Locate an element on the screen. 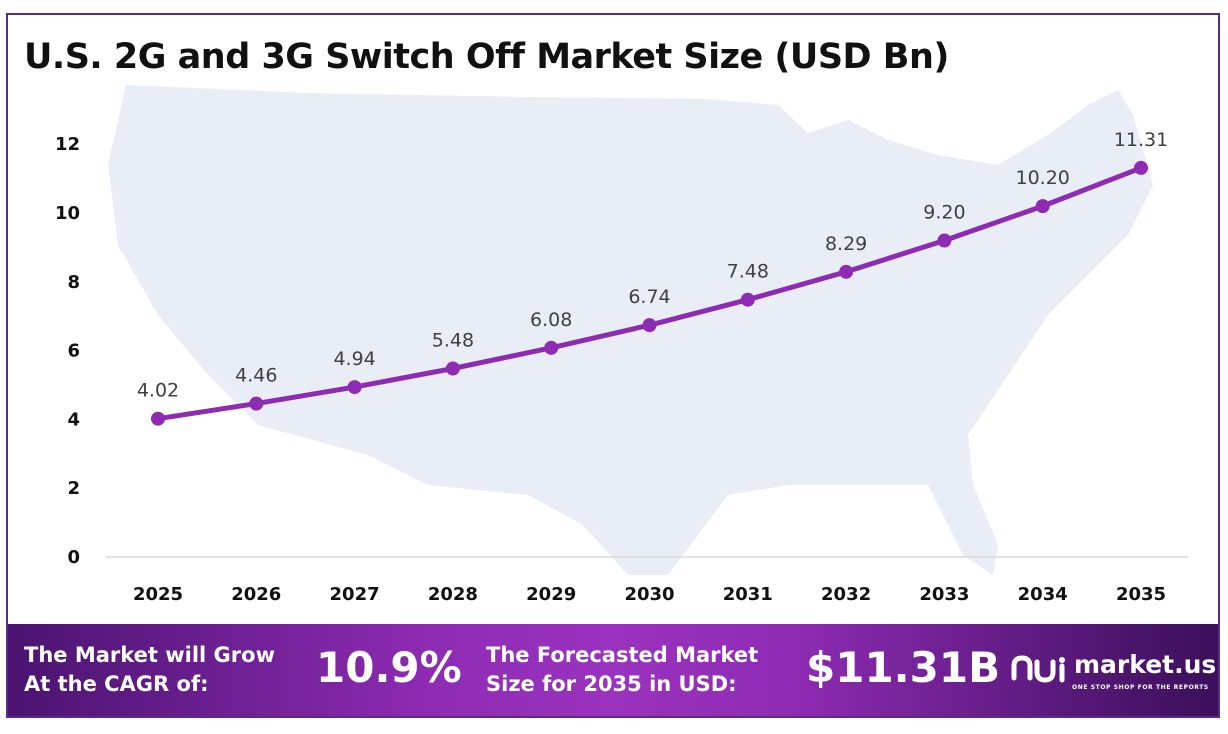 This screenshot has height=734, width=1228. cagr-label-line1: The Market will Grow is located at coordinates (149, 655).